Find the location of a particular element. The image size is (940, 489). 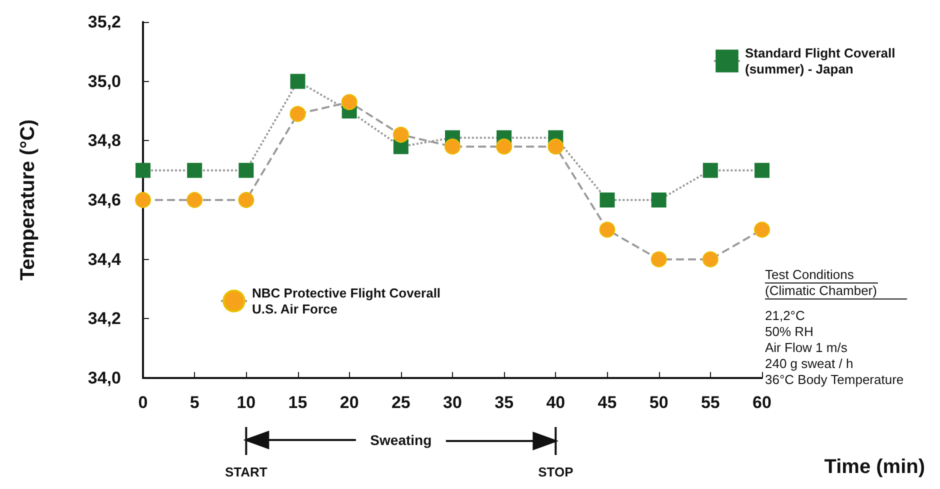

y-axis-title: Temperature (°C) is located at coordinates (28, 200).